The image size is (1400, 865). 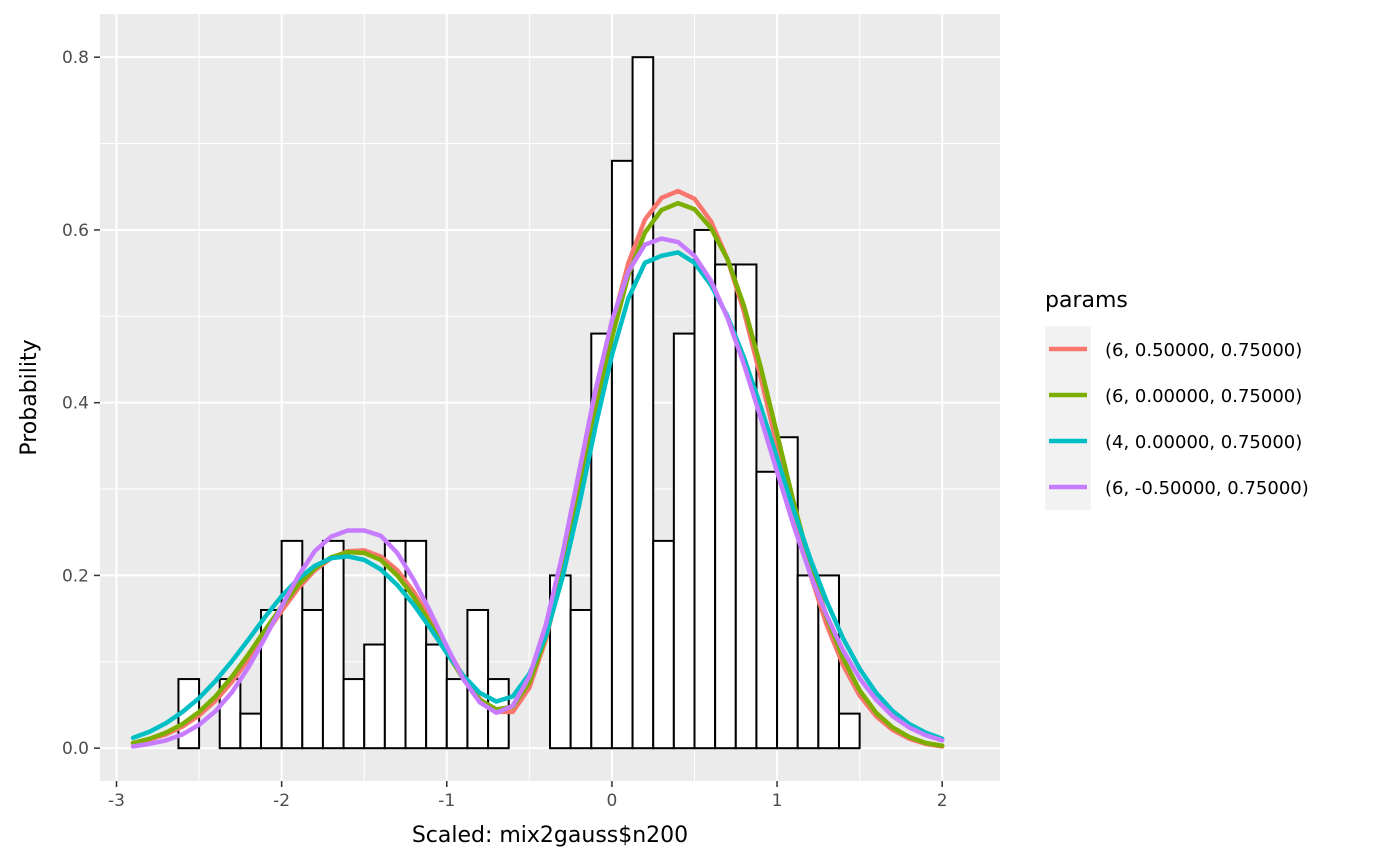 What do you see at coordinates (1207, 488) in the screenshot?
I see `legend-label: (6, -0.50000, 0.75000)` at bounding box center [1207, 488].